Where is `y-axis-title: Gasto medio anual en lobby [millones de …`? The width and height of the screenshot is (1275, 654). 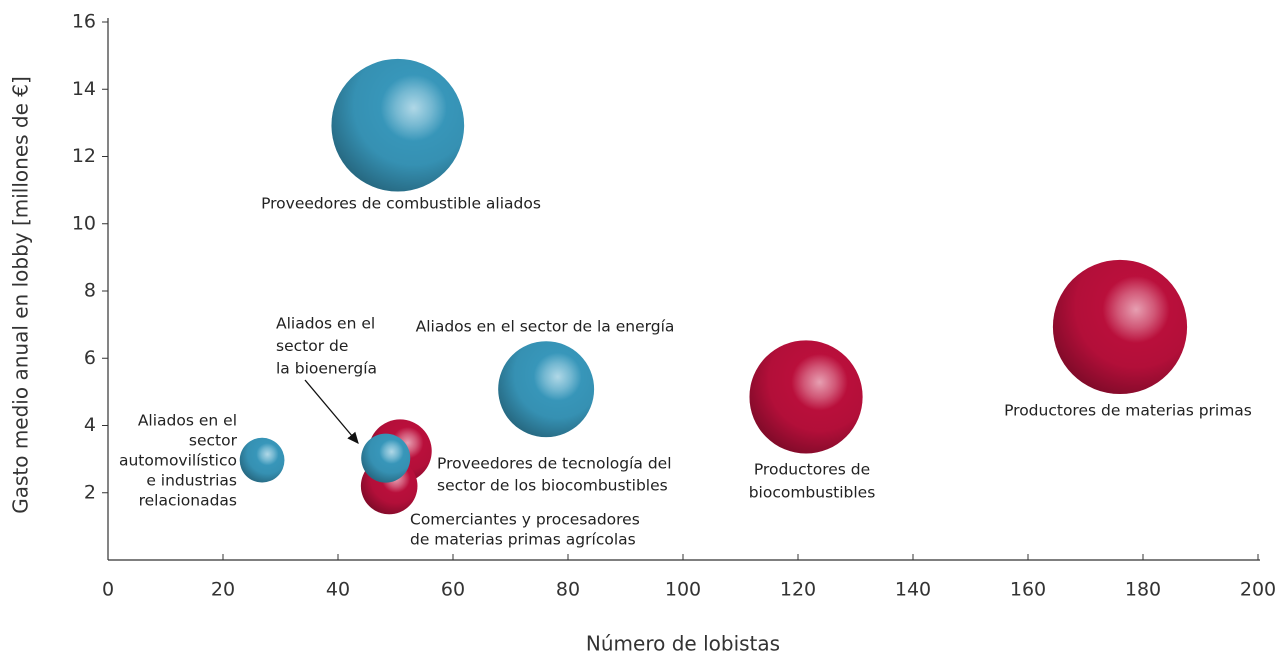
y-axis-title: Gasto medio anual en lobby [millones de … is located at coordinates (21, 295).